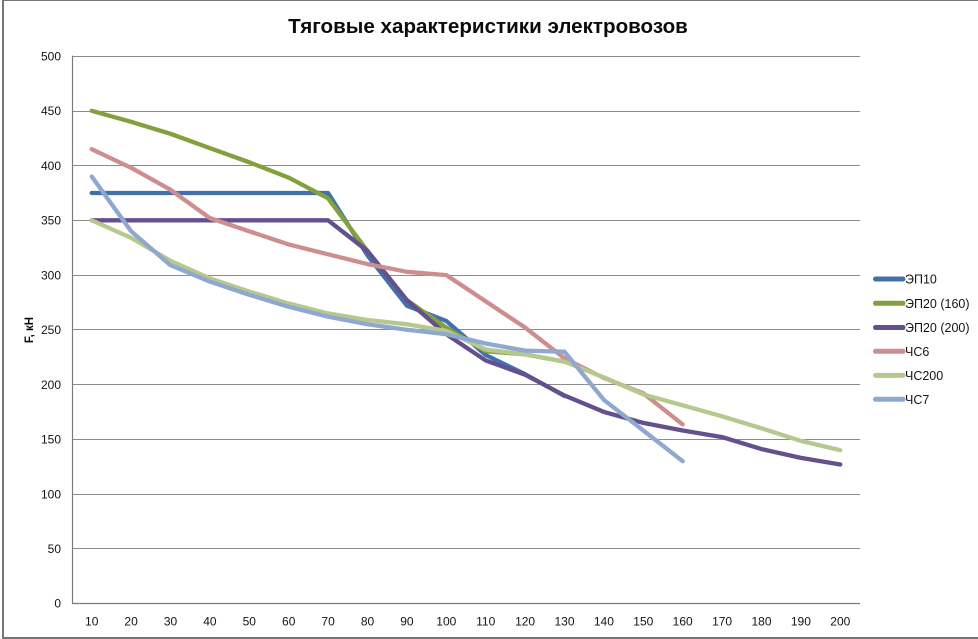 This screenshot has width=978, height=639. What do you see at coordinates (289, 622) in the screenshot?
I see `svg-text: 60` at bounding box center [289, 622].